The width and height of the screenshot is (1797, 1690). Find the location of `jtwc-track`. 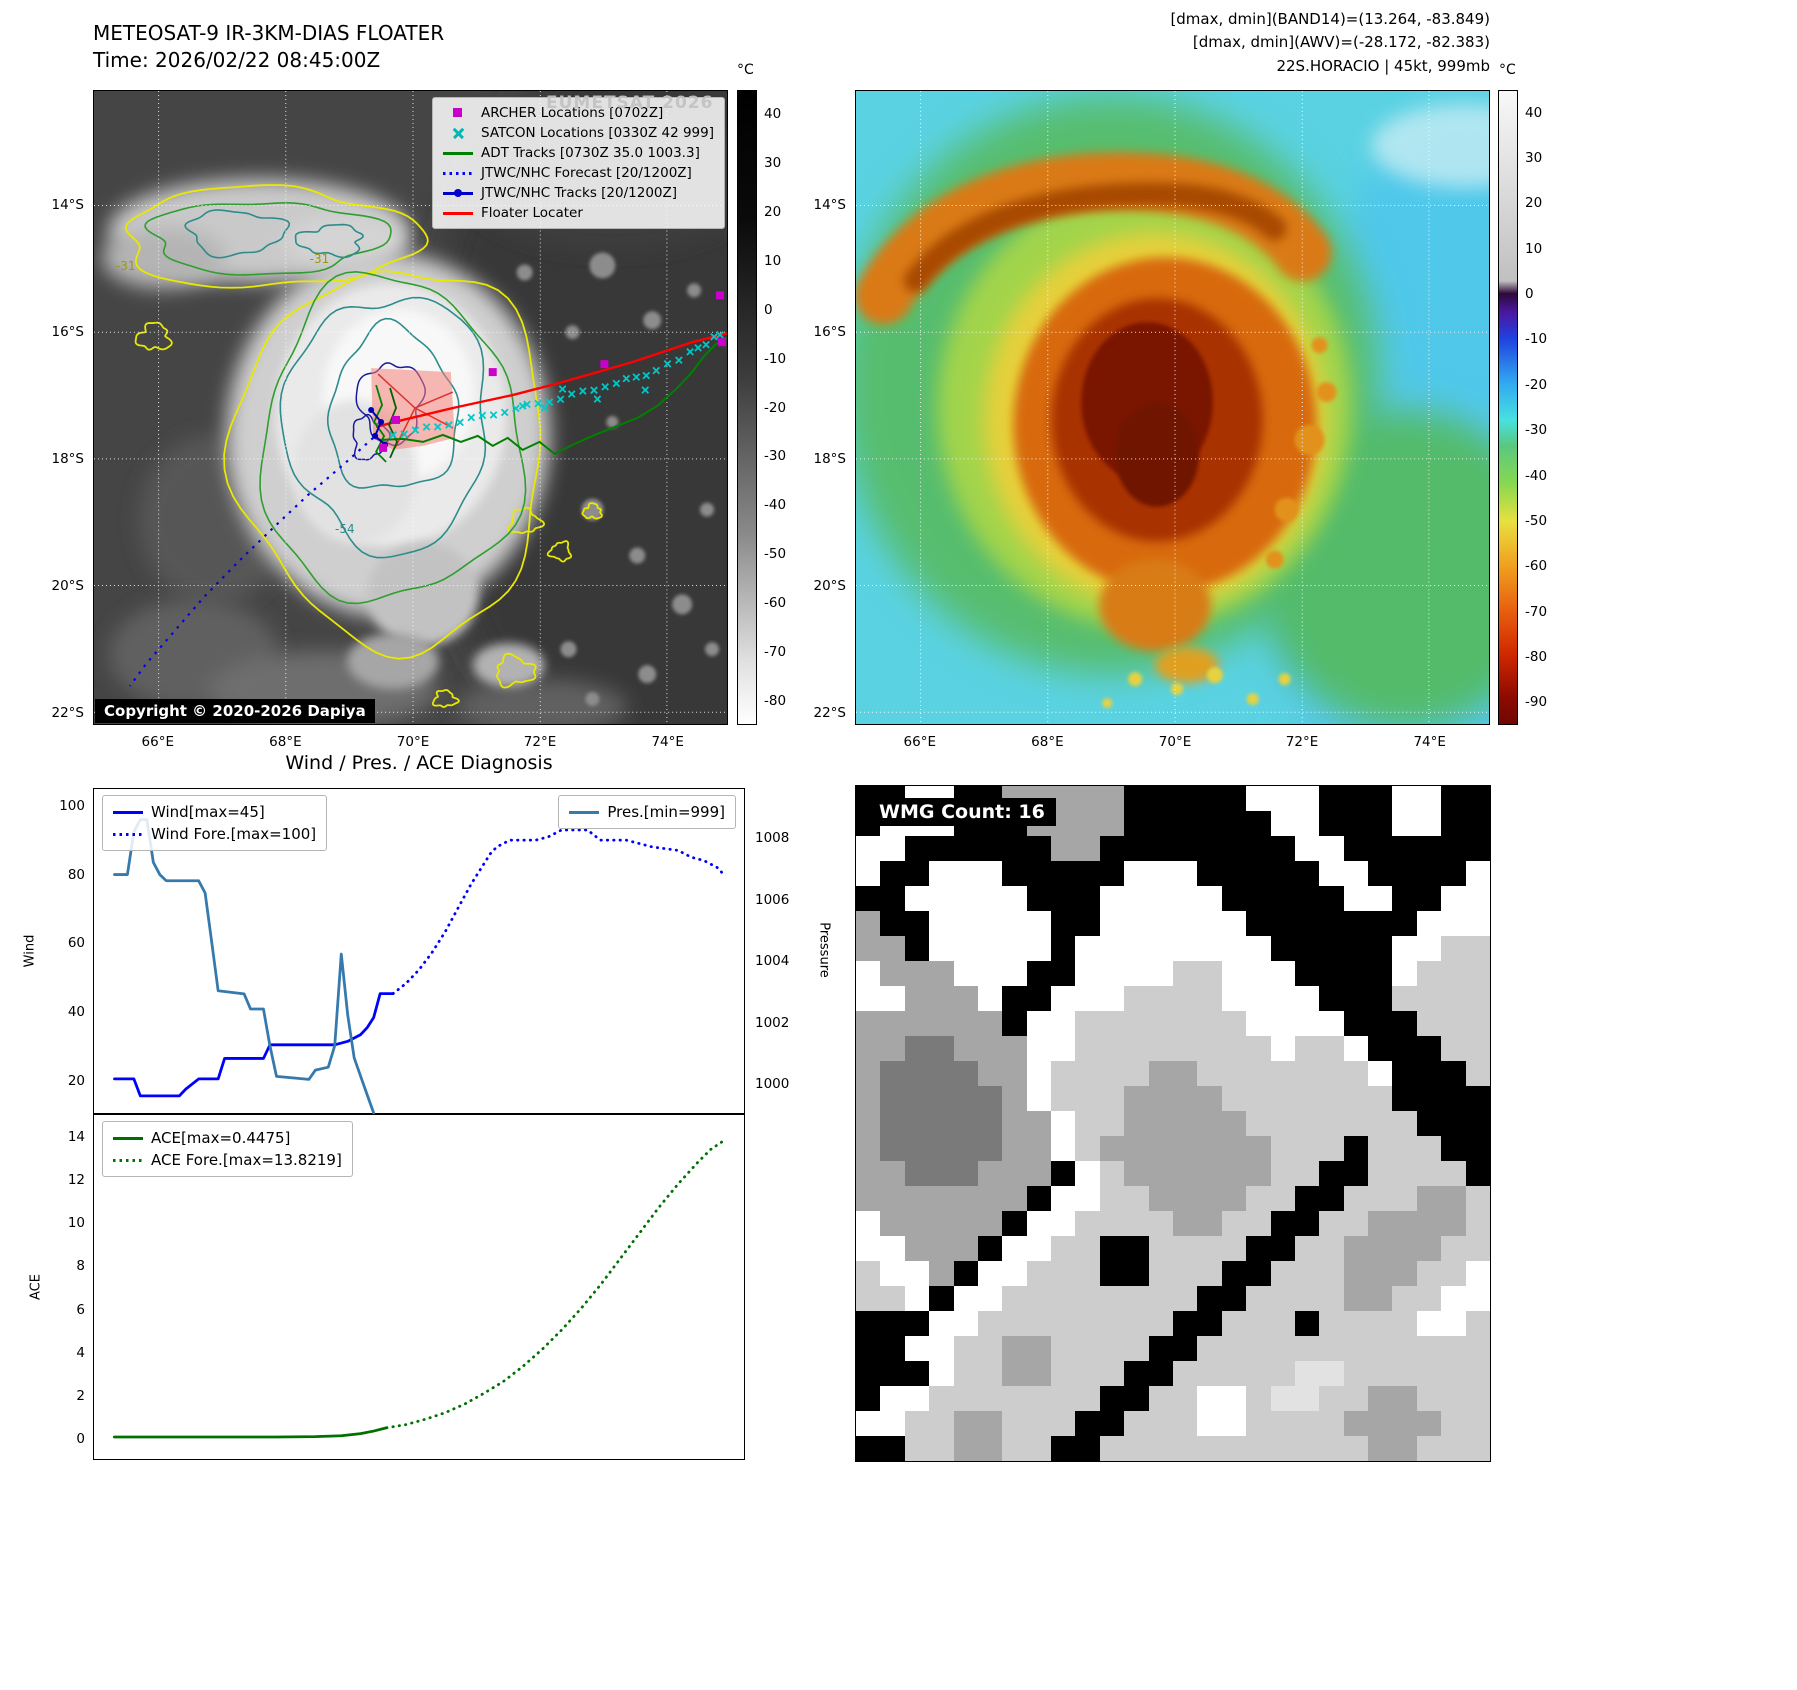

jtwc-track is located at coordinates (378, 427).